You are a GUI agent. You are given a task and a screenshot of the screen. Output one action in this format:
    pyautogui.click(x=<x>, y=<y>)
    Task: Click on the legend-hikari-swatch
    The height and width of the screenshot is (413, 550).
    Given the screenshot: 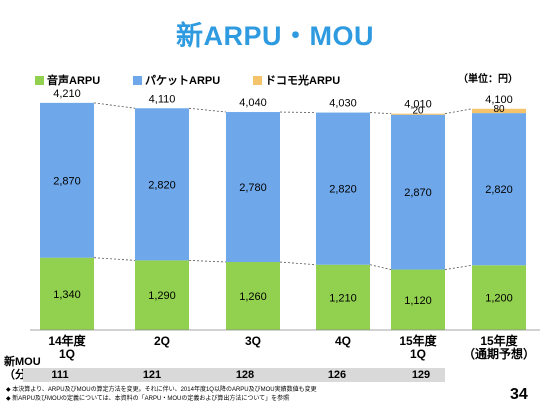 What is the action you would take?
    pyautogui.click(x=257, y=80)
    